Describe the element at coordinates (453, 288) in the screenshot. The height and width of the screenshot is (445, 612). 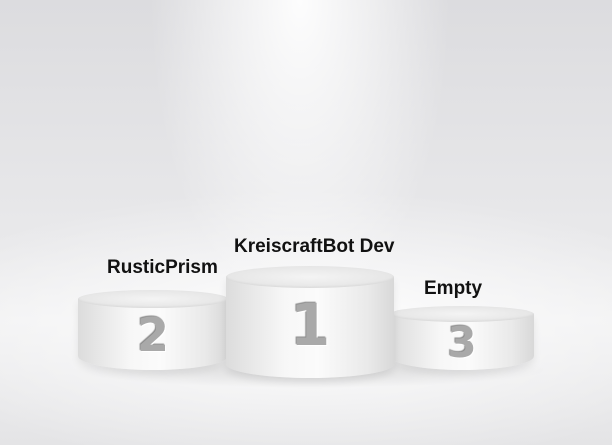
I see `name-third: Empty` at that location.